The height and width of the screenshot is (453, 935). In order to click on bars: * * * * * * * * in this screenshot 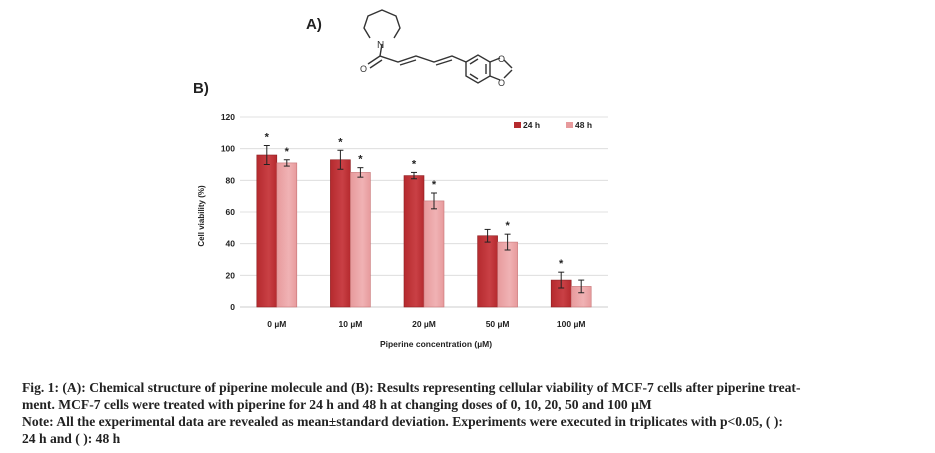, I will do `click(424, 220)`.